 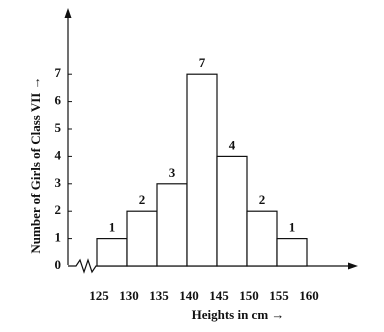 What do you see at coordinates (309, 295) in the screenshot?
I see `x-tick-label: 160` at bounding box center [309, 295].